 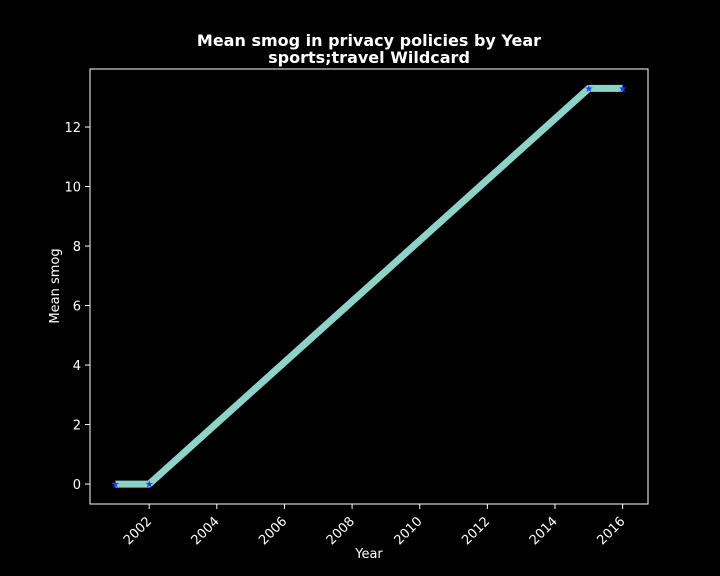 What do you see at coordinates (77, 247) in the screenshot?
I see `y-tick-label: 8` at bounding box center [77, 247].